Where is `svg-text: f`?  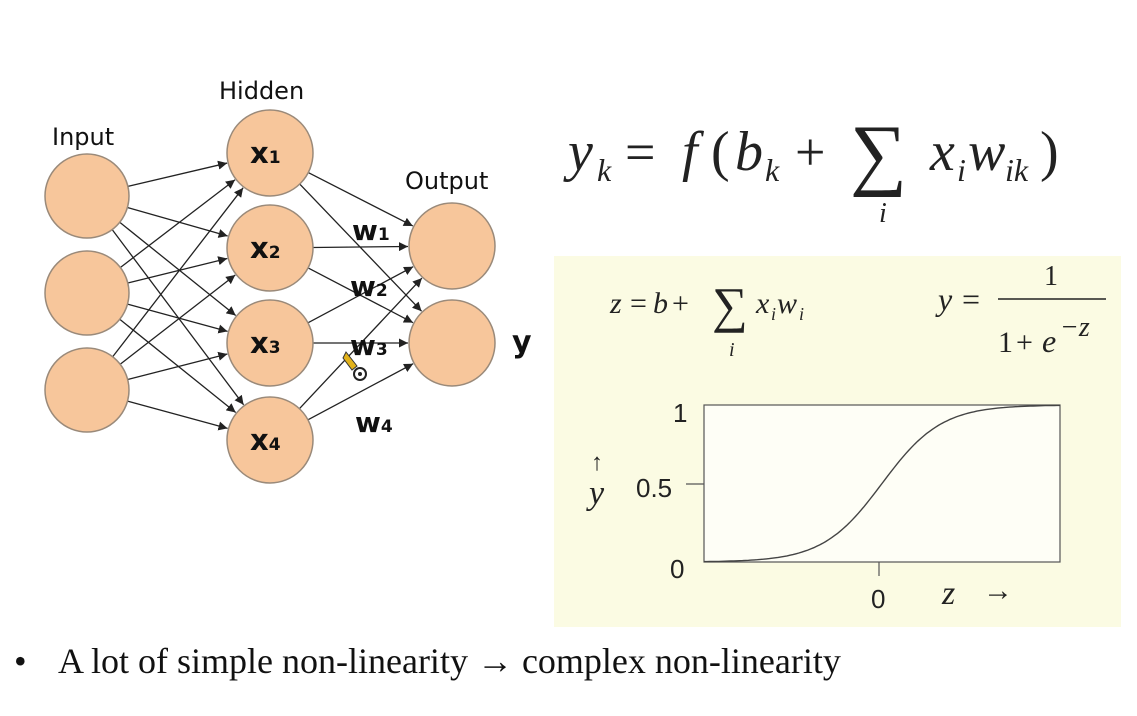
svg-text: f is located at coordinates (693, 152).